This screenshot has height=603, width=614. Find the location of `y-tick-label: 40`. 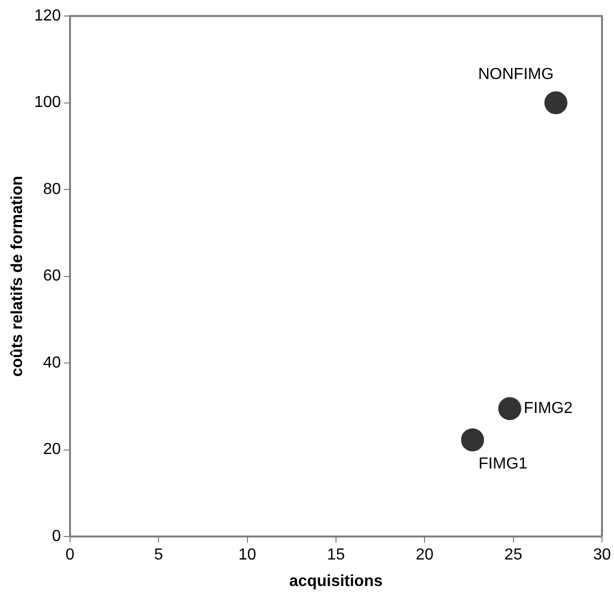

y-tick-label: 40 is located at coordinates (52, 363).